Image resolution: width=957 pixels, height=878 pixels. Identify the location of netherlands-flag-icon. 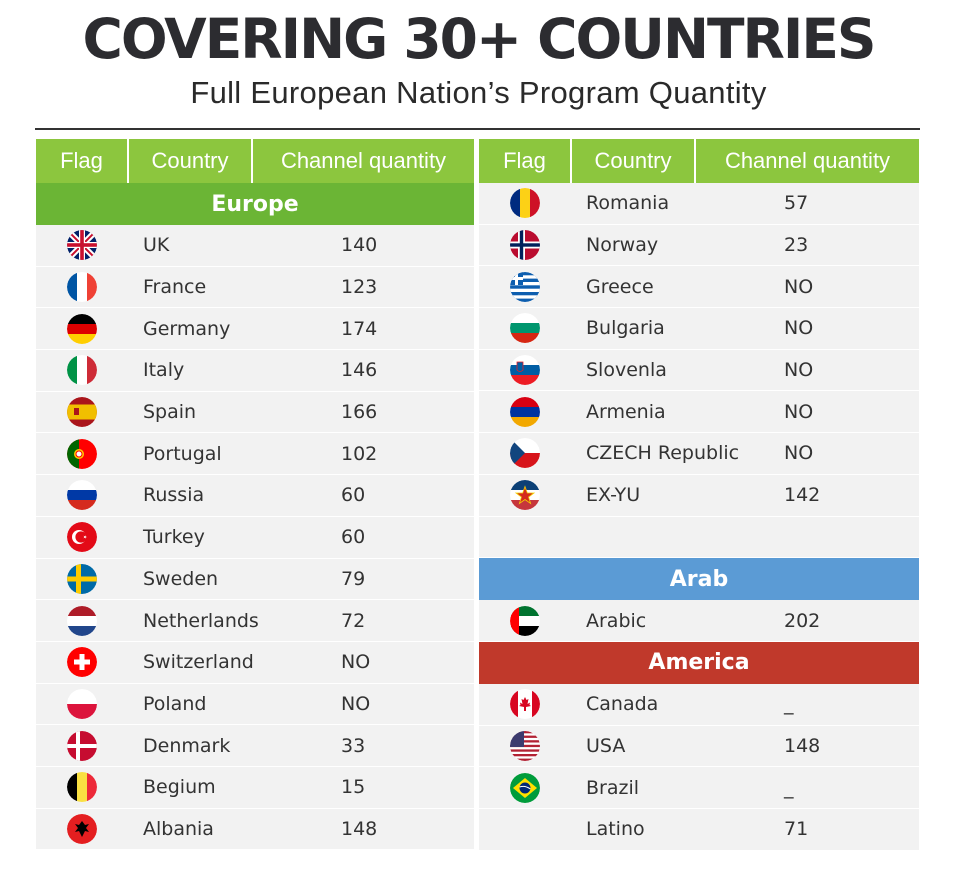
(81, 620).